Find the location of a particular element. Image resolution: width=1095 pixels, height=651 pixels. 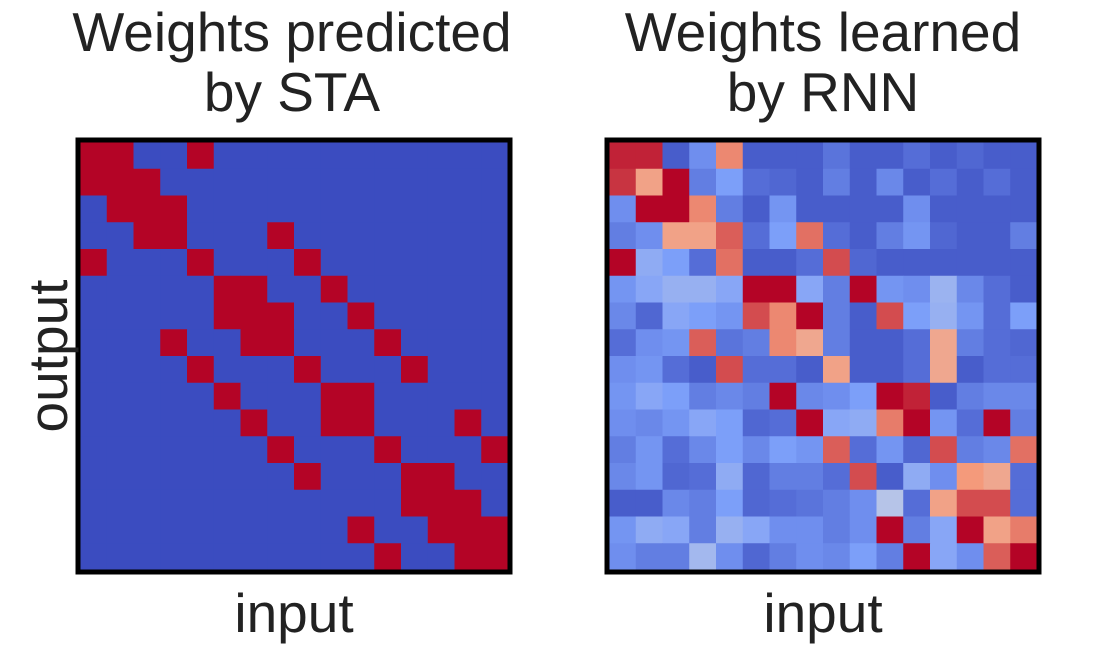

right-chart-title-line2: by RNN is located at coordinates (823, 92).